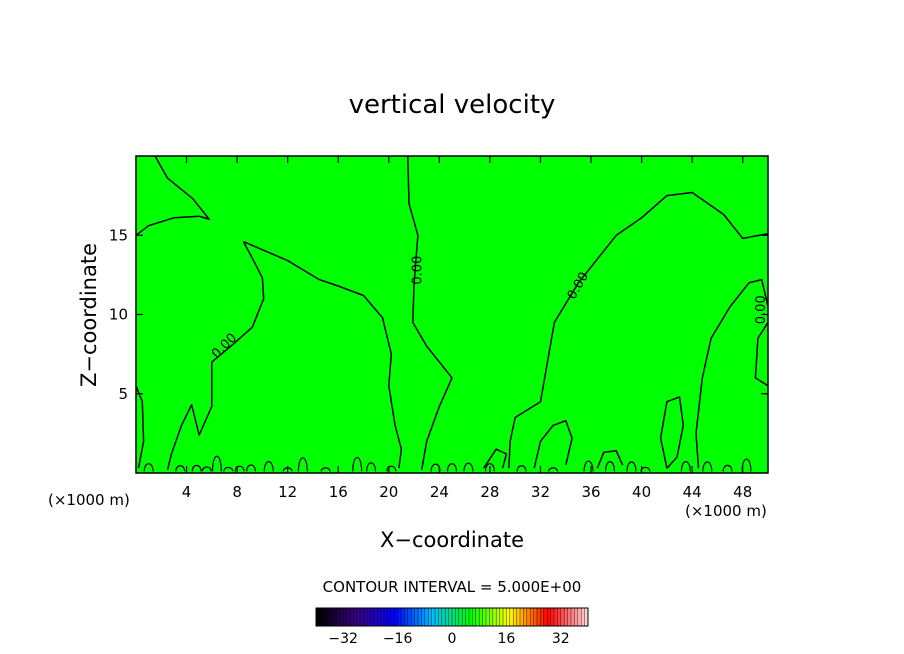 The height and width of the screenshot is (654, 904). Describe the element at coordinates (398, 639) in the screenshot. I see `colorbar-tick-label: −16` at that location.